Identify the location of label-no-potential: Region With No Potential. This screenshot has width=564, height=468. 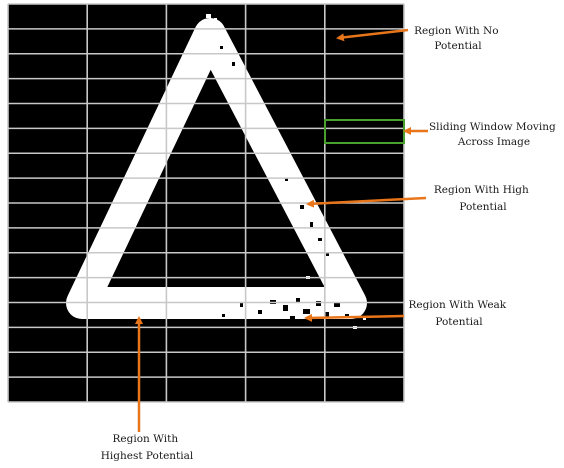
(458, 38).